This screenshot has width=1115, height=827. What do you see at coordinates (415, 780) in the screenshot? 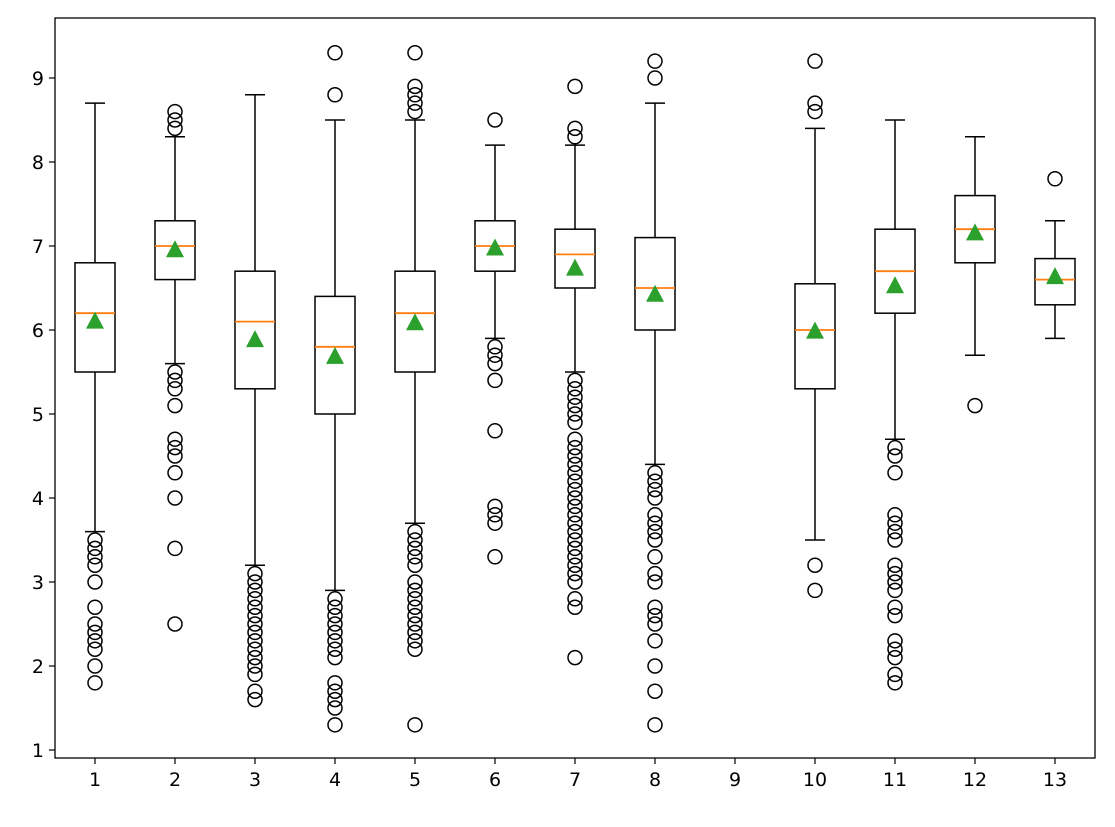
I see `x-tick-label: 5` at bounding box center [415, 780].